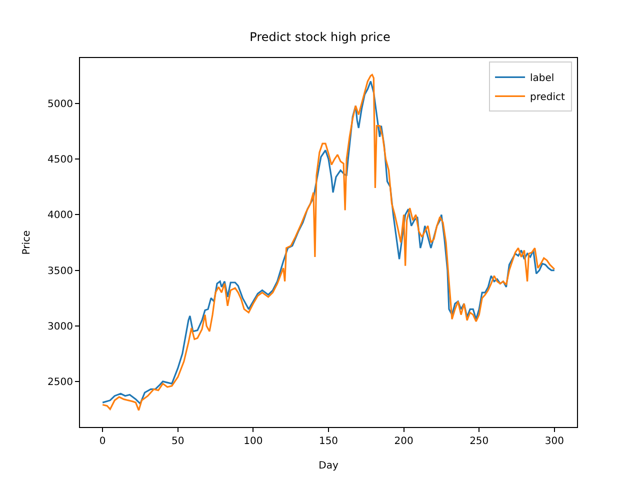 The image size is (640, 480). What do you see at coordinates (253, 441) in the screenshot?
I see `x-tick-label: 100` at bounding box center [253, 441].